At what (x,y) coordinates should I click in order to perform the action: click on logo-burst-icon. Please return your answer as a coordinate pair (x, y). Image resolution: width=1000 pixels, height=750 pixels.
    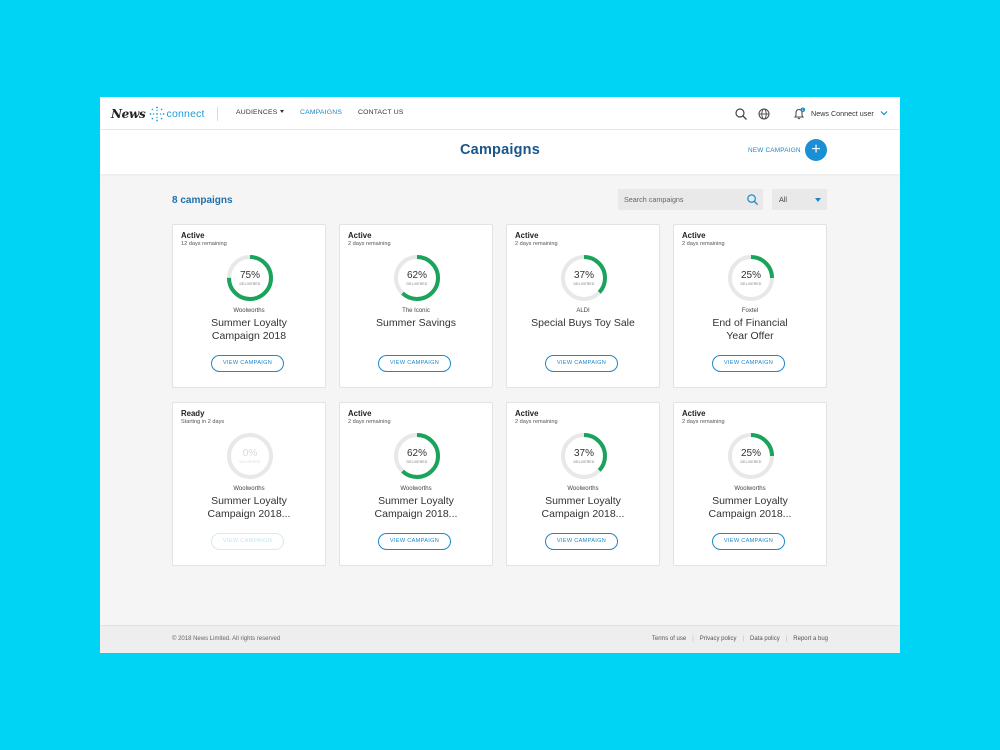
    Looking at the image, I should click on (156, 114).